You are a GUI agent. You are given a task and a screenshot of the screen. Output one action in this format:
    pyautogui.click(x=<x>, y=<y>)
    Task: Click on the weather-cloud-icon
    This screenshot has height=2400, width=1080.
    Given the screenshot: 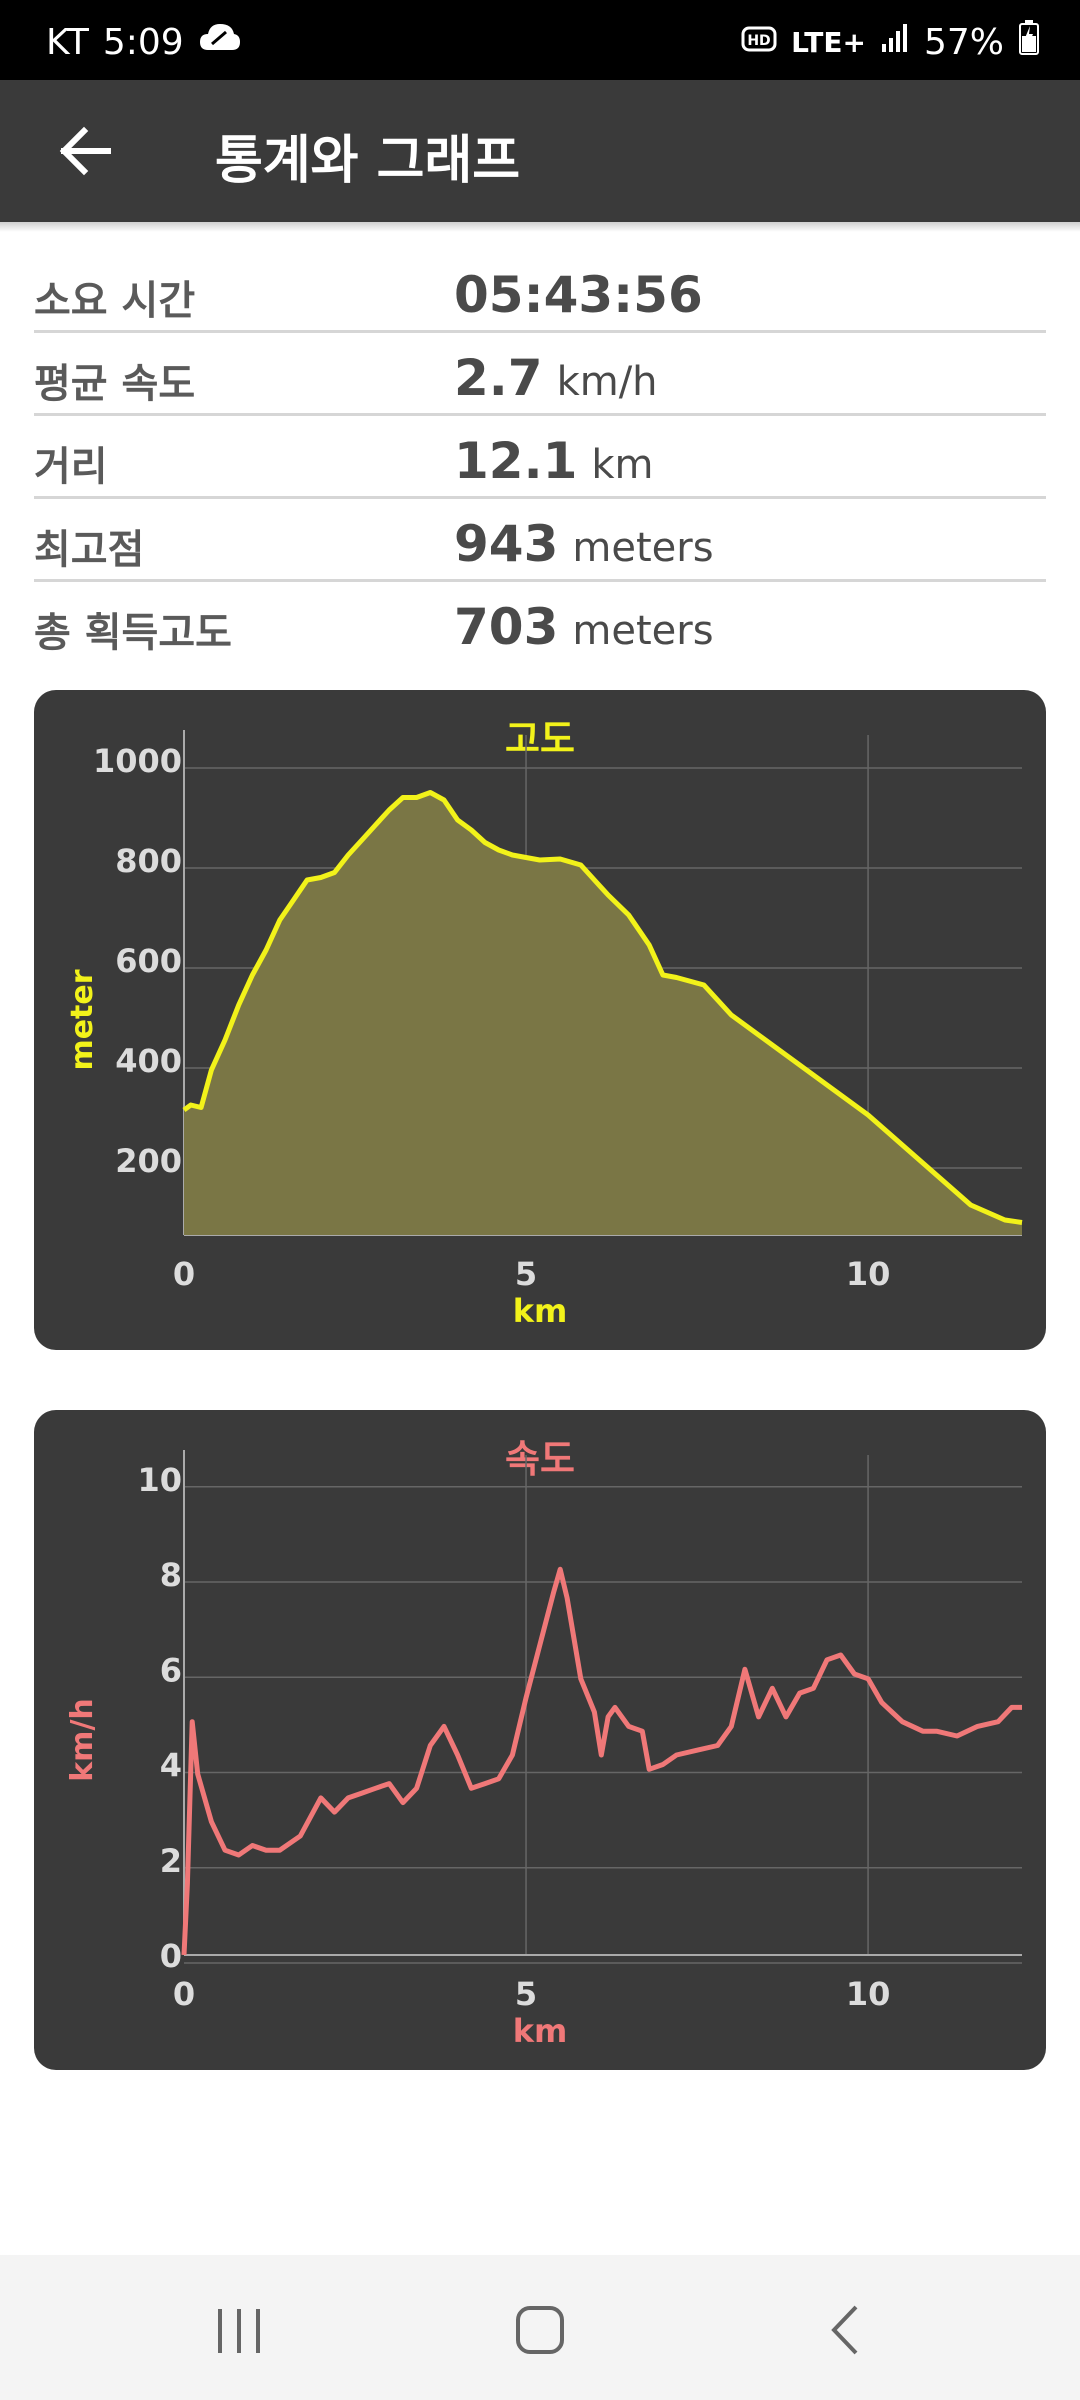 What is the action you would take?
    pyautogui.click(x=220, y=42)
    